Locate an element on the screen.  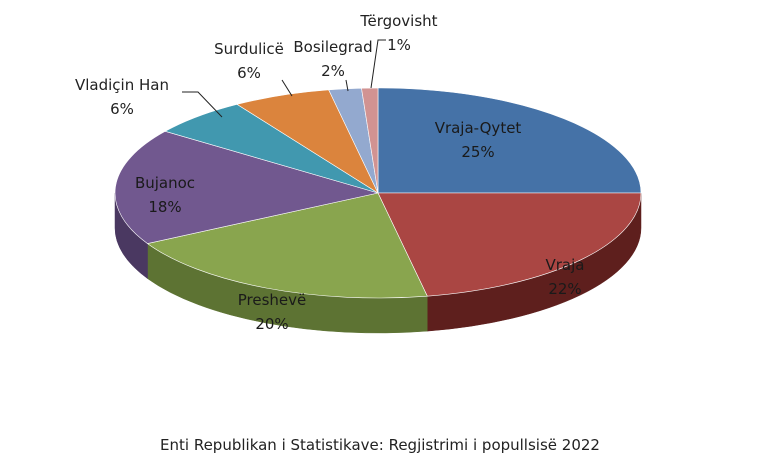
slice-value-vladicin-han: 6% is located at coordinates (122, 109).